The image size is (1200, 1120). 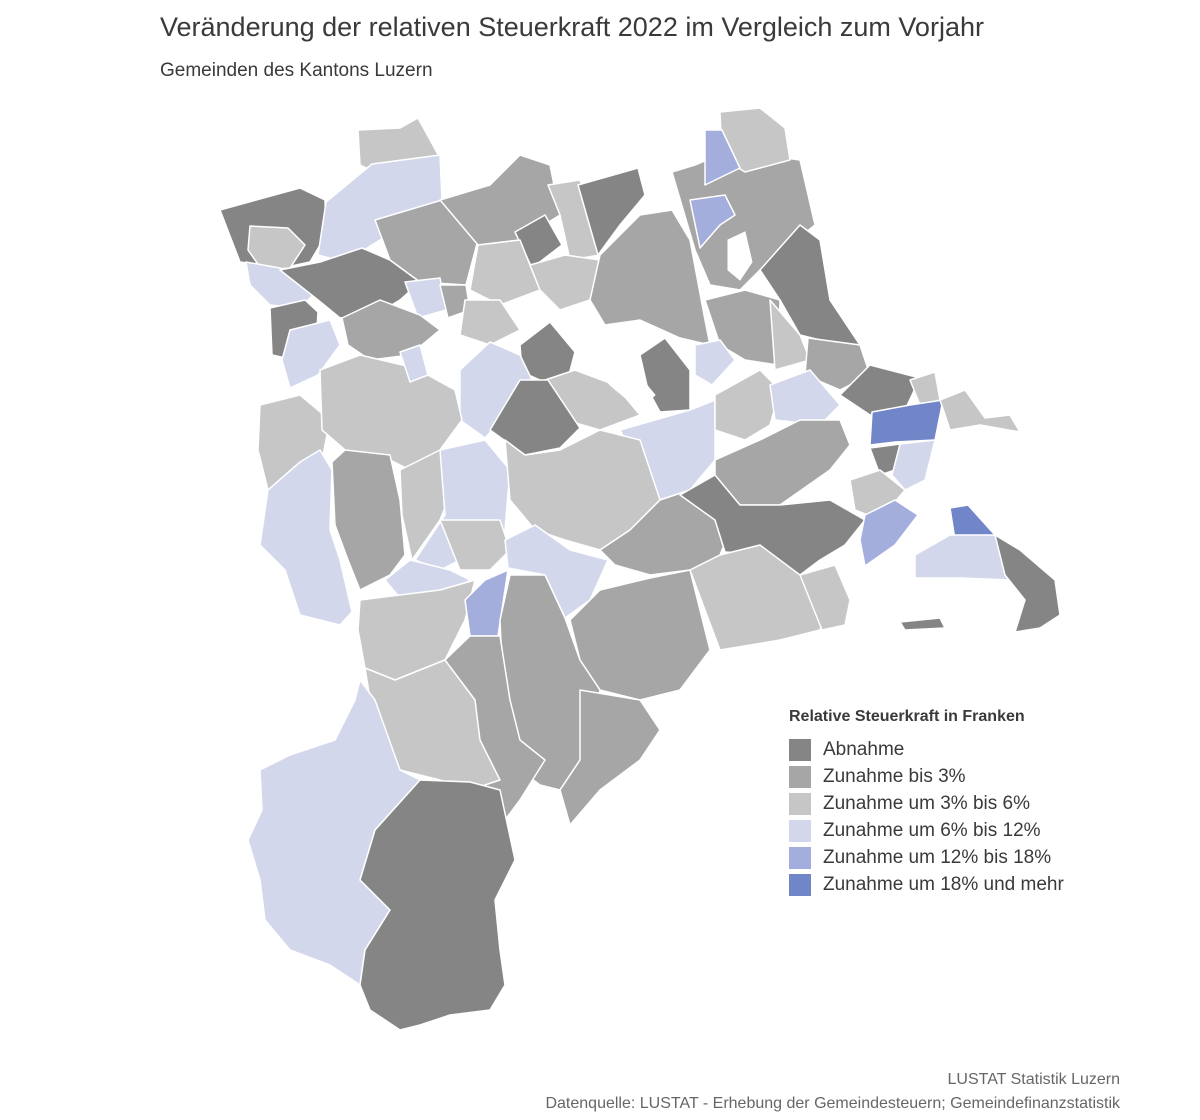 What do you see at coordinates (894, 776) in the screenshot?
I see `legend-label: Zunahme bis 3%` at bounding box center [894, 776].